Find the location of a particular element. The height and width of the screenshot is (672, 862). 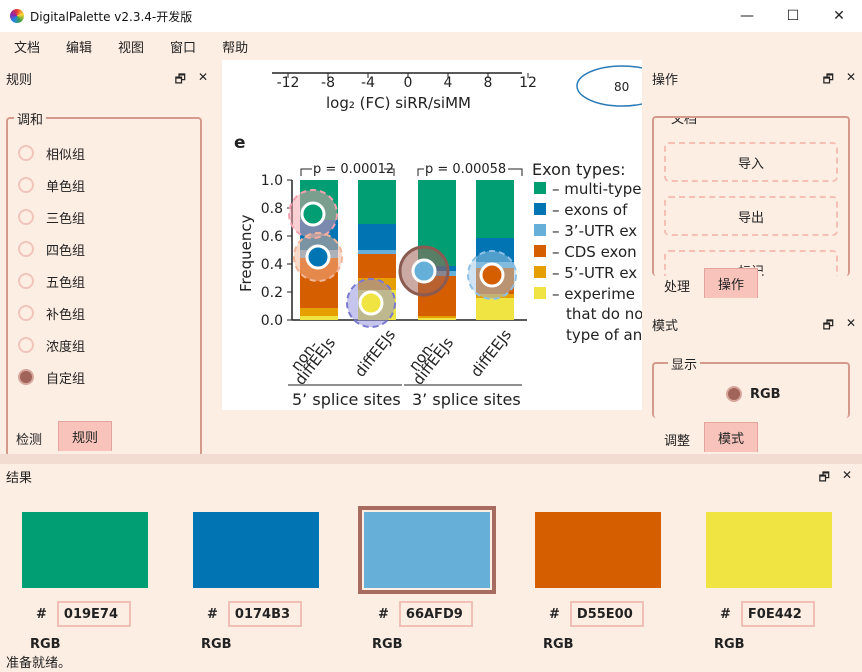

title-bar: DigitalPalette v2.3.4-开发版 — ☐ ✕ is located at coordinates (431, 16).